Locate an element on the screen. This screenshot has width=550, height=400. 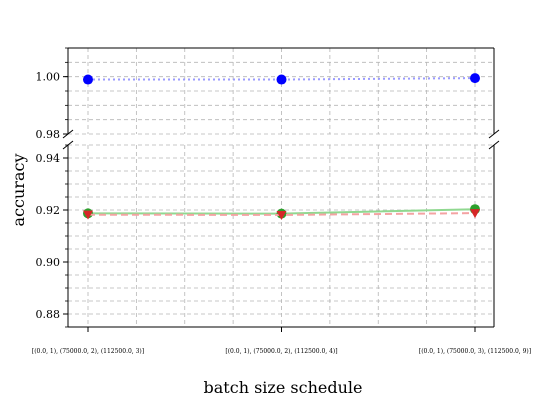
axis-break-marks is located at coordinates (281, 139).